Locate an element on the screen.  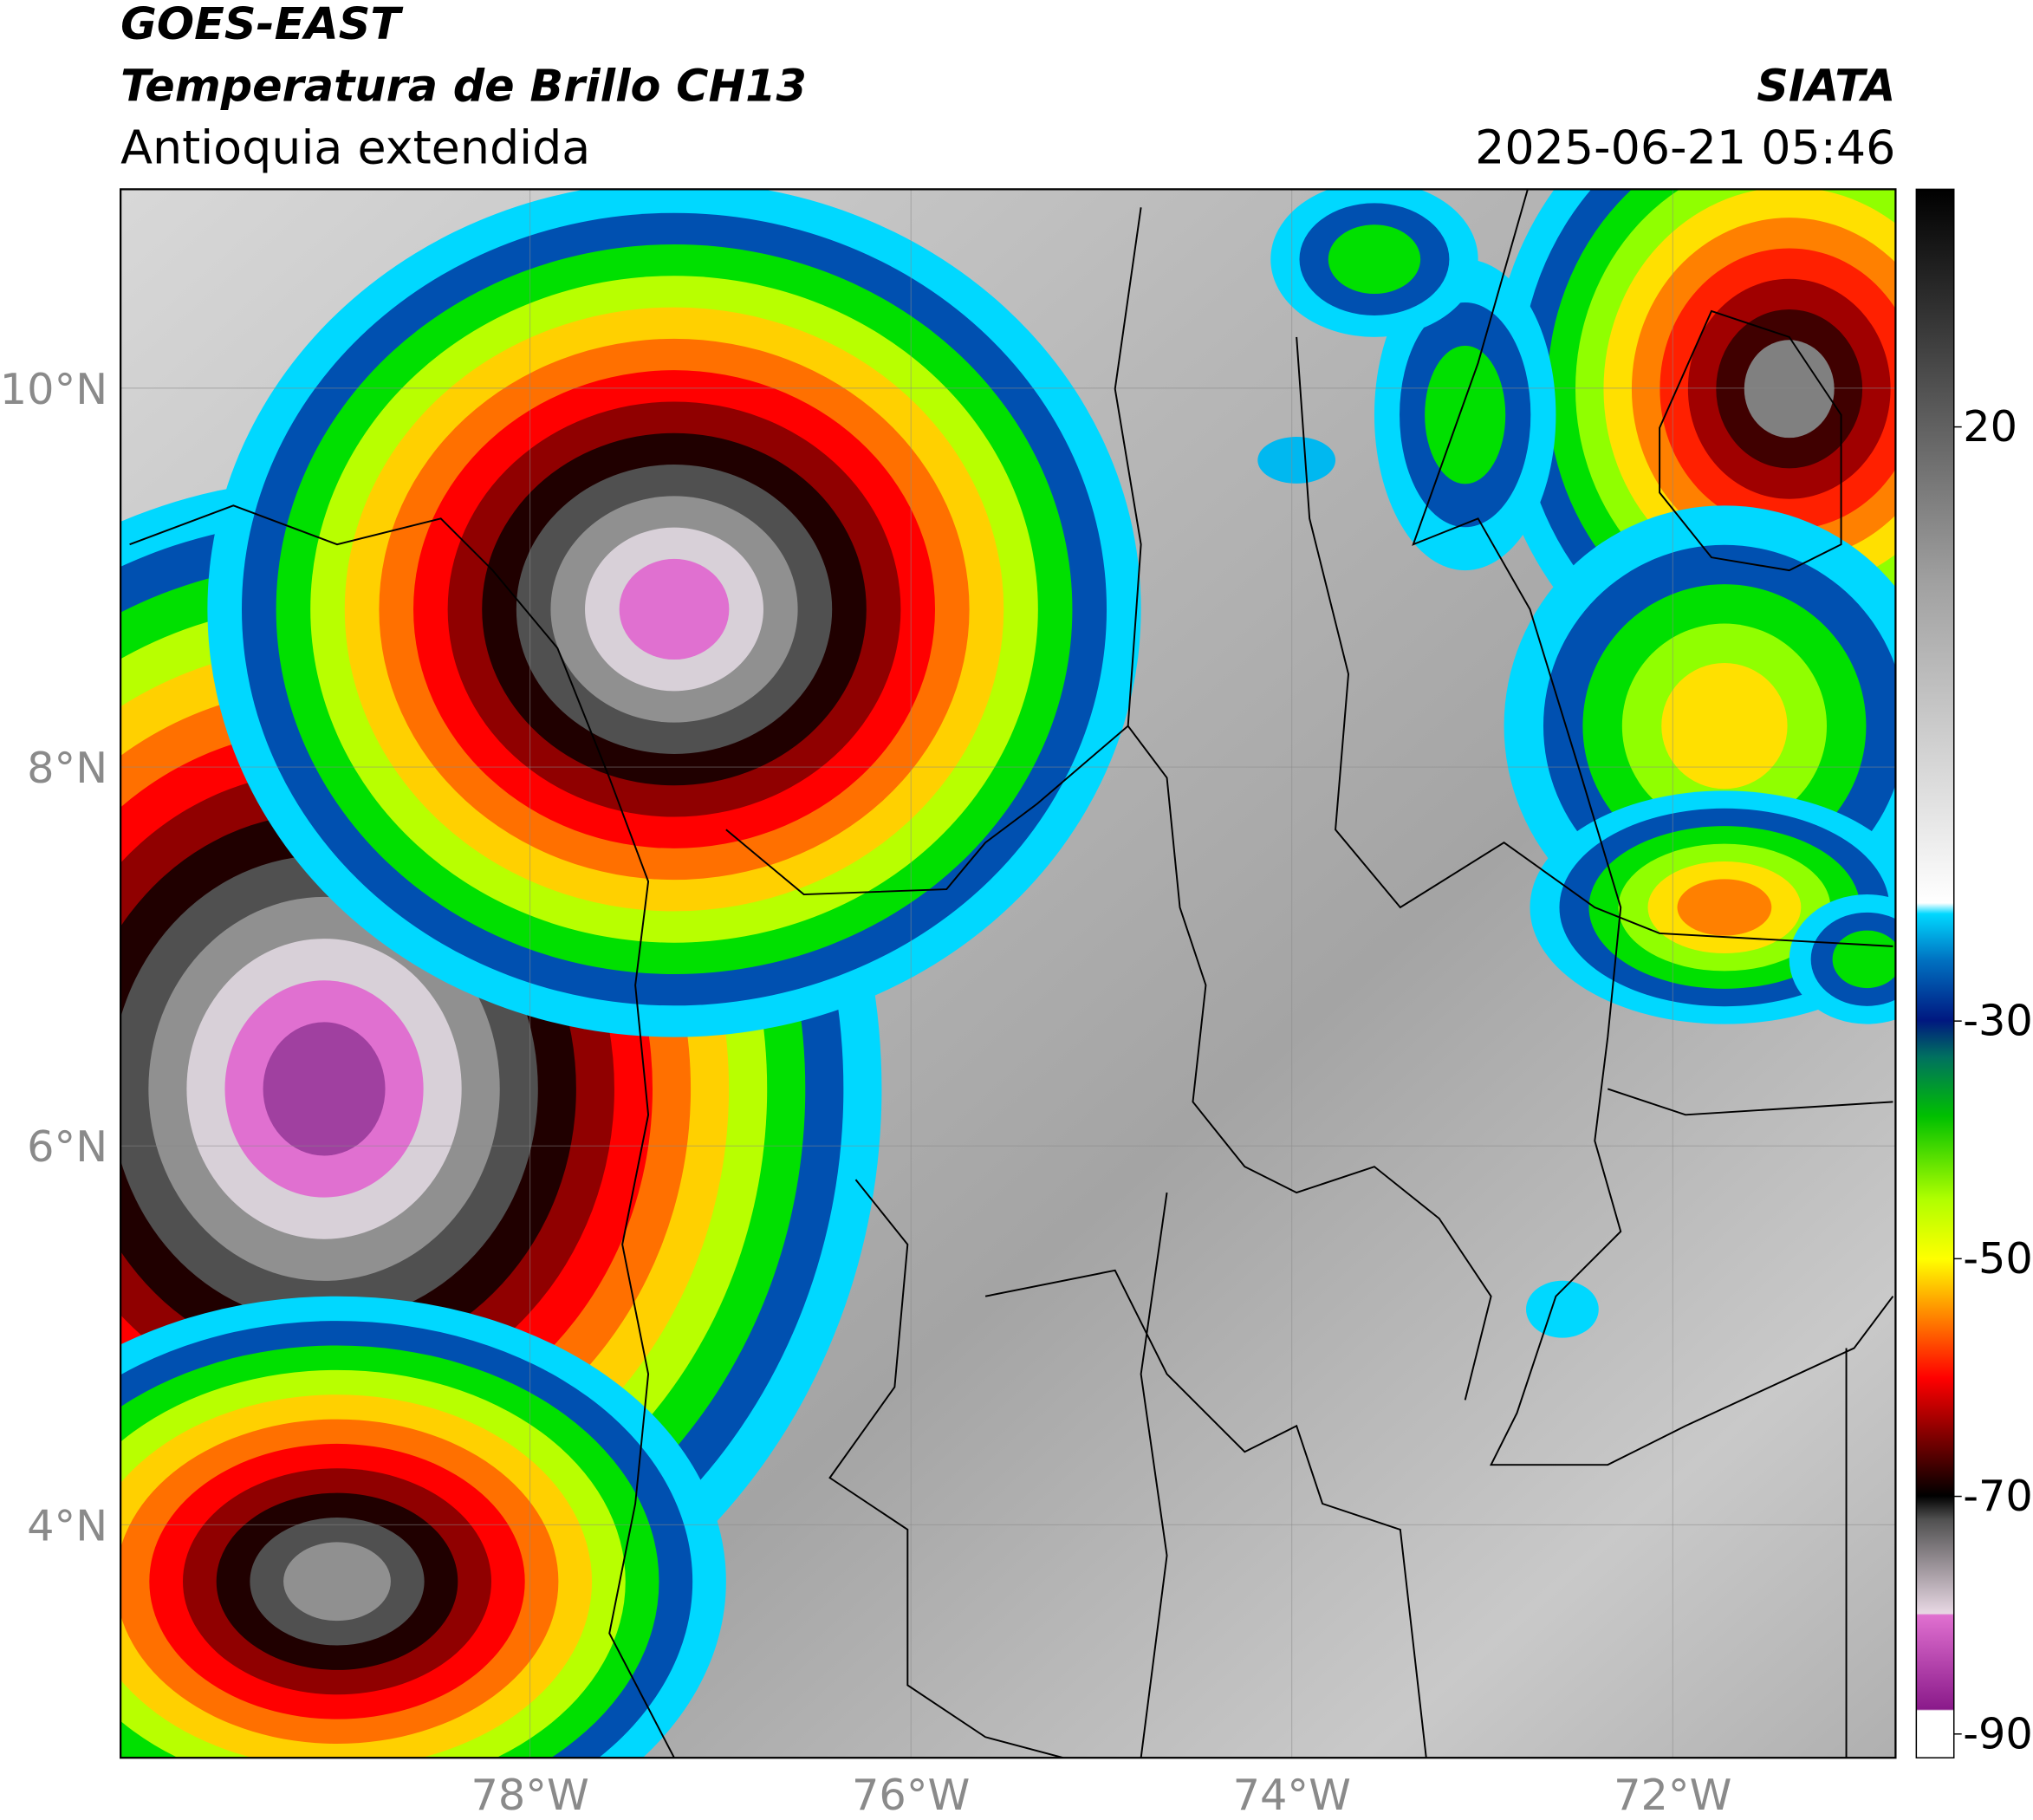
x-tick-label: 78°W is located at coordinates (529, 1795).